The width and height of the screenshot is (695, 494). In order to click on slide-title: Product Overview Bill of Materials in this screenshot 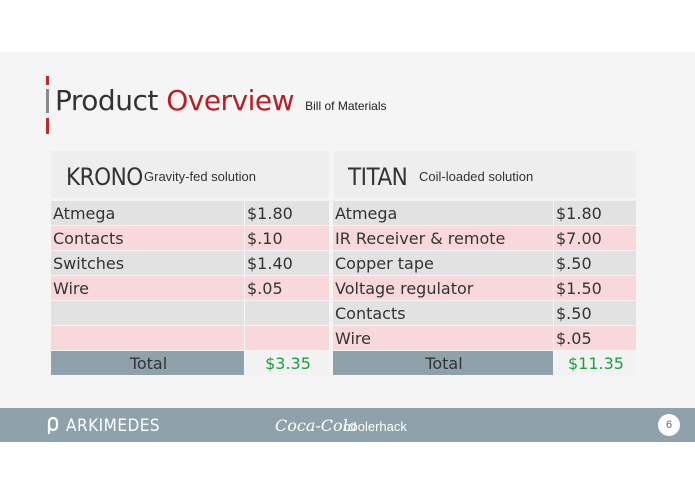, I will do `click(221, 100)`.